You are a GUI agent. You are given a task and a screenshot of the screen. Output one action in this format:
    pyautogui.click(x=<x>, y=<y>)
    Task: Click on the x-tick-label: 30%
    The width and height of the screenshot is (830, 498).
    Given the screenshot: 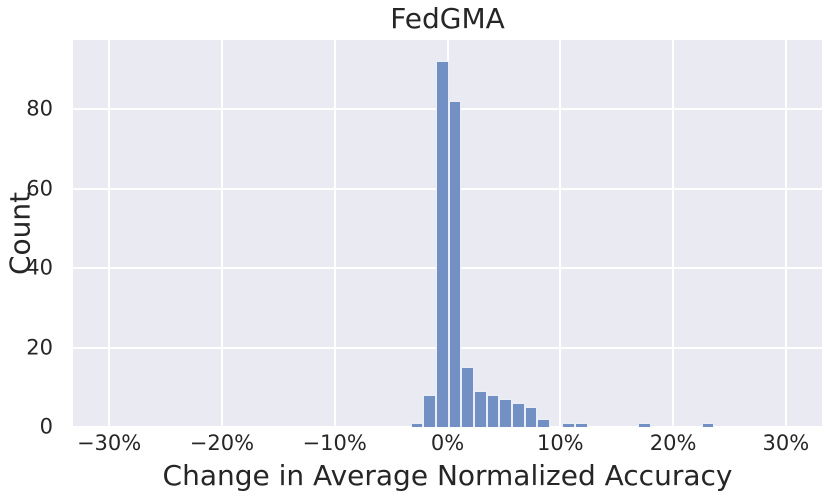 What is the action you would take?
    pyautogui.click(x=786, y=443)
    